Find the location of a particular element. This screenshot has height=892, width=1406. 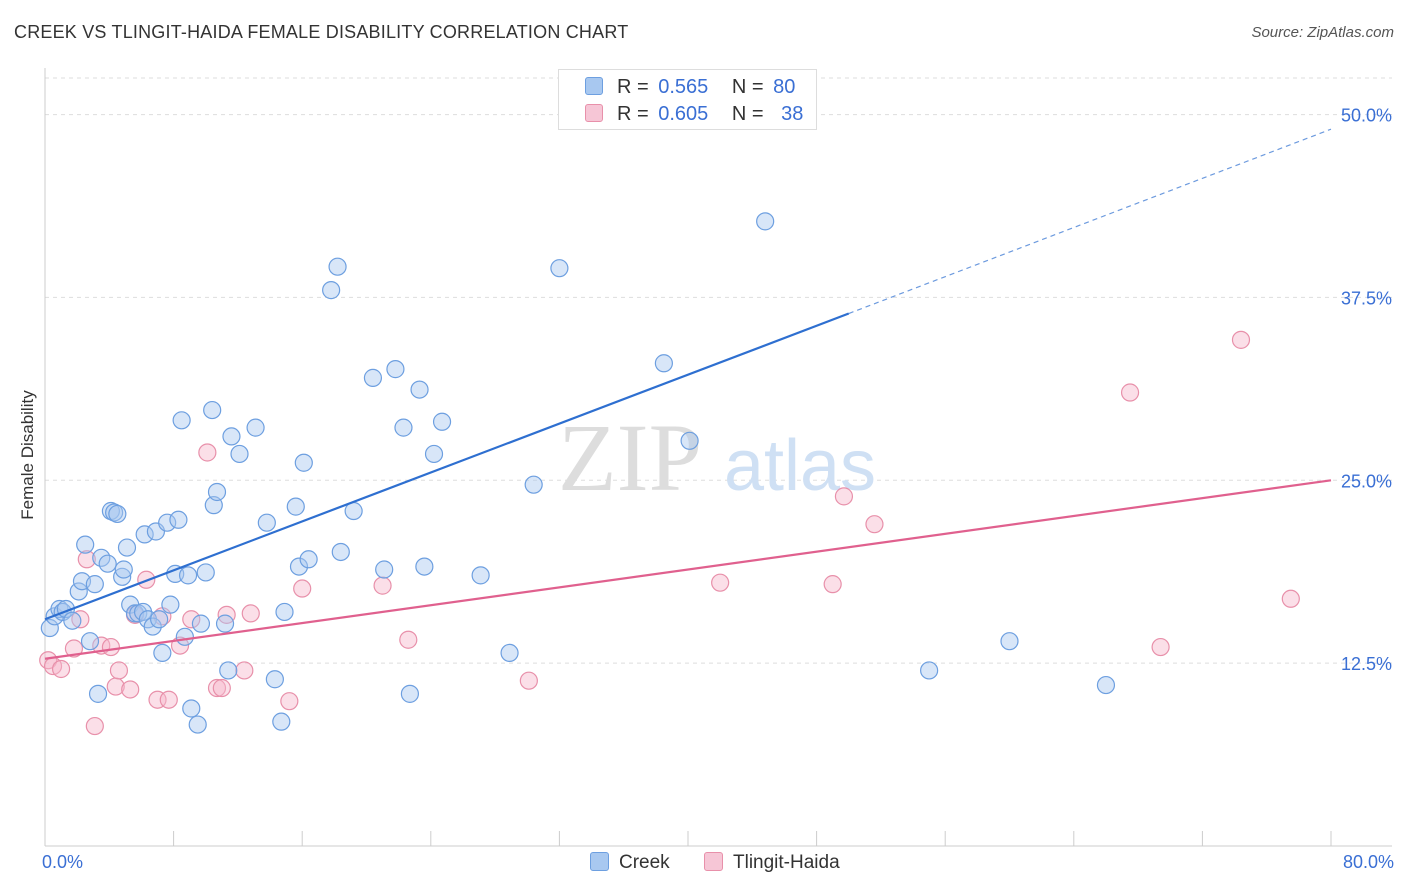

y-tick-label-3: 50.0% is located at coordinates (1366, 116).